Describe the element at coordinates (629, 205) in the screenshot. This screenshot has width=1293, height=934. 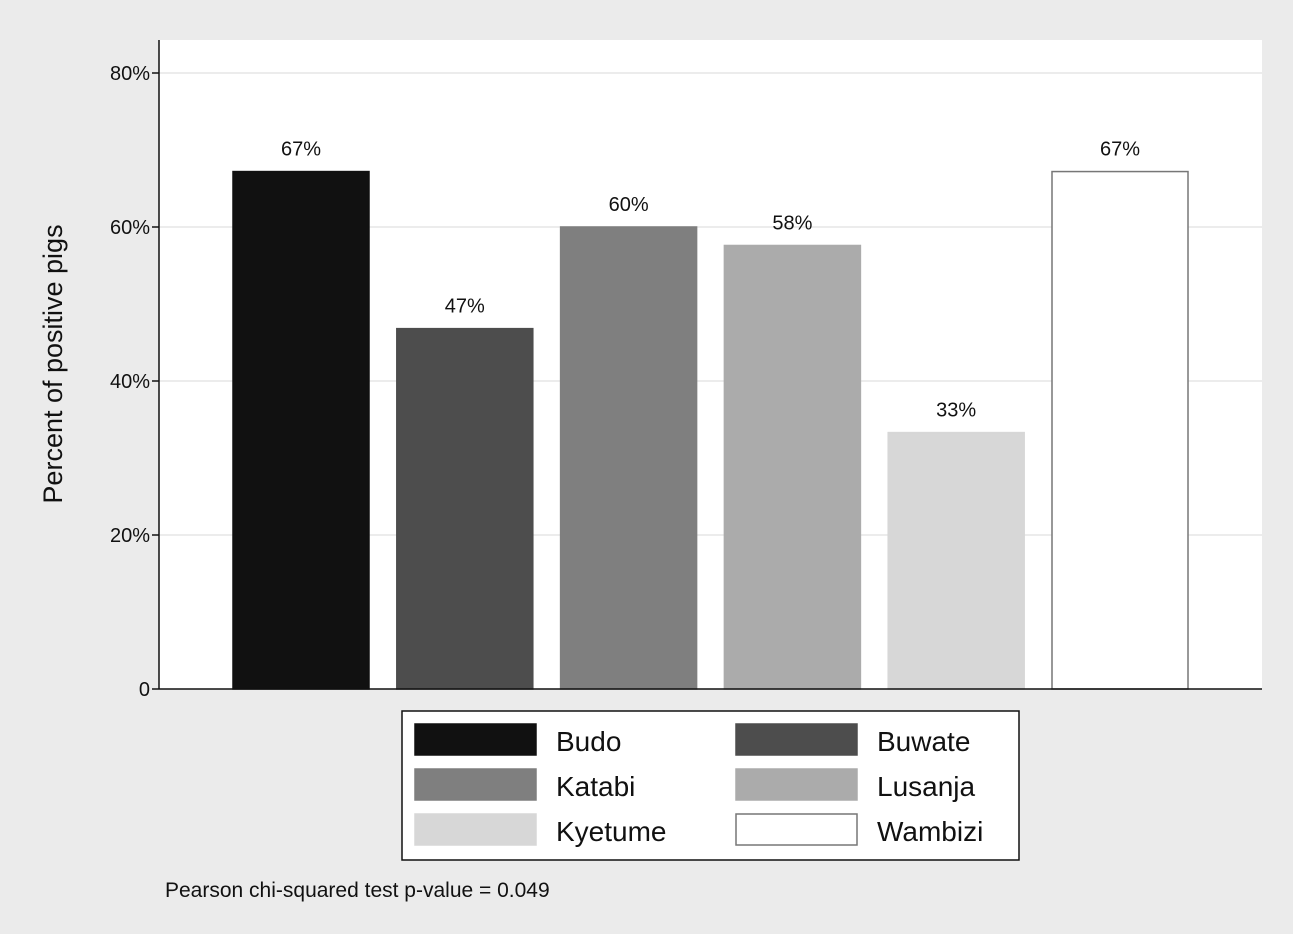
I see `bar-value-label: 60%` at that location.